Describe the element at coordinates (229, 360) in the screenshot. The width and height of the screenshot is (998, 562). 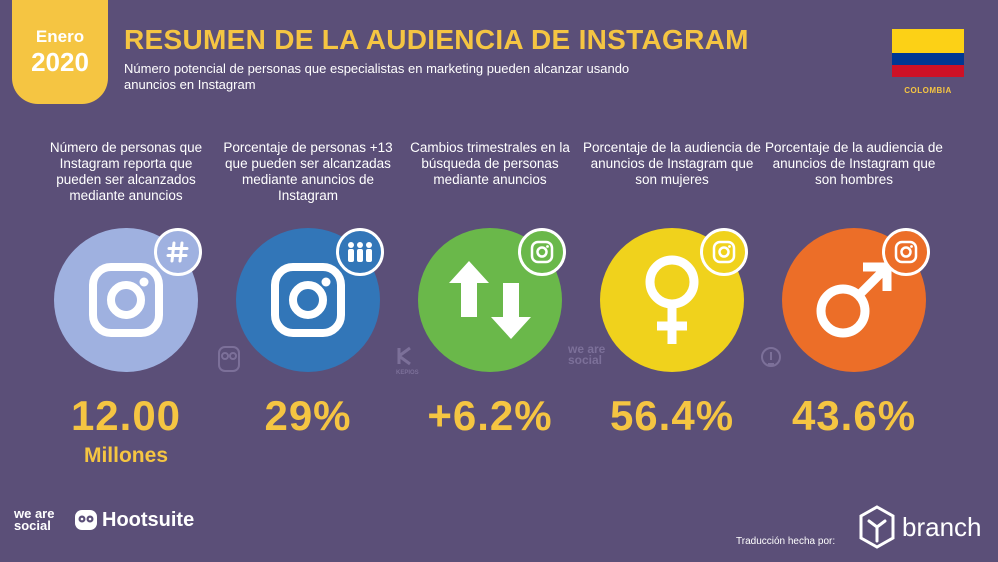
I see `hootsuite-watermark-icon` at that location.